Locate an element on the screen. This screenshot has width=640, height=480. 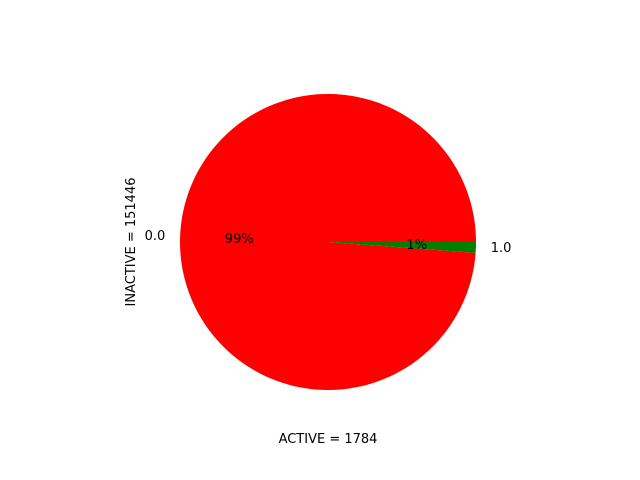
category-label: 0.0 is located at coordinates (155, 236).